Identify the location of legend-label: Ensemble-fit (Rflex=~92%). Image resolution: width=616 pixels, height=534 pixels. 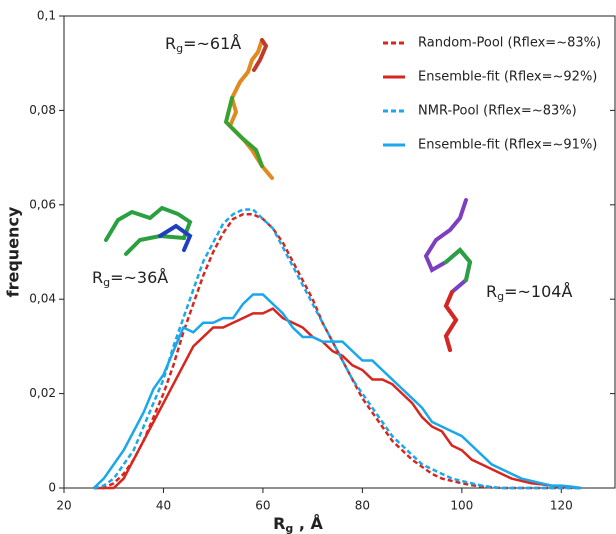
(507, 77).